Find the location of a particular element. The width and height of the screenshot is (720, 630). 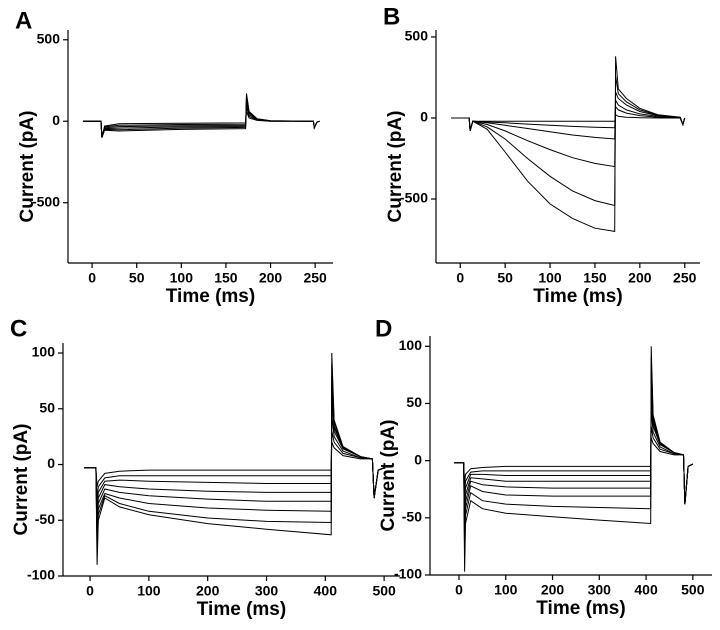

panel-label: A is located at coordinates (23, 20).